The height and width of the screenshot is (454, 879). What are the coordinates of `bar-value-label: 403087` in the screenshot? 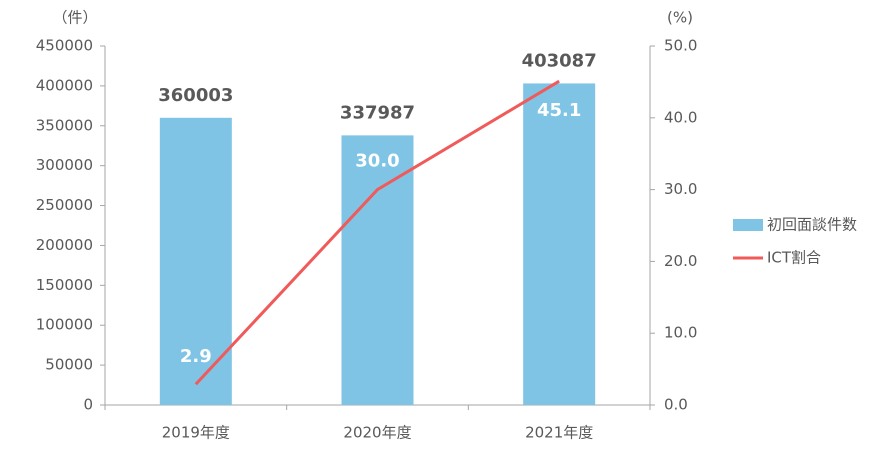 It's located at (559, 60).